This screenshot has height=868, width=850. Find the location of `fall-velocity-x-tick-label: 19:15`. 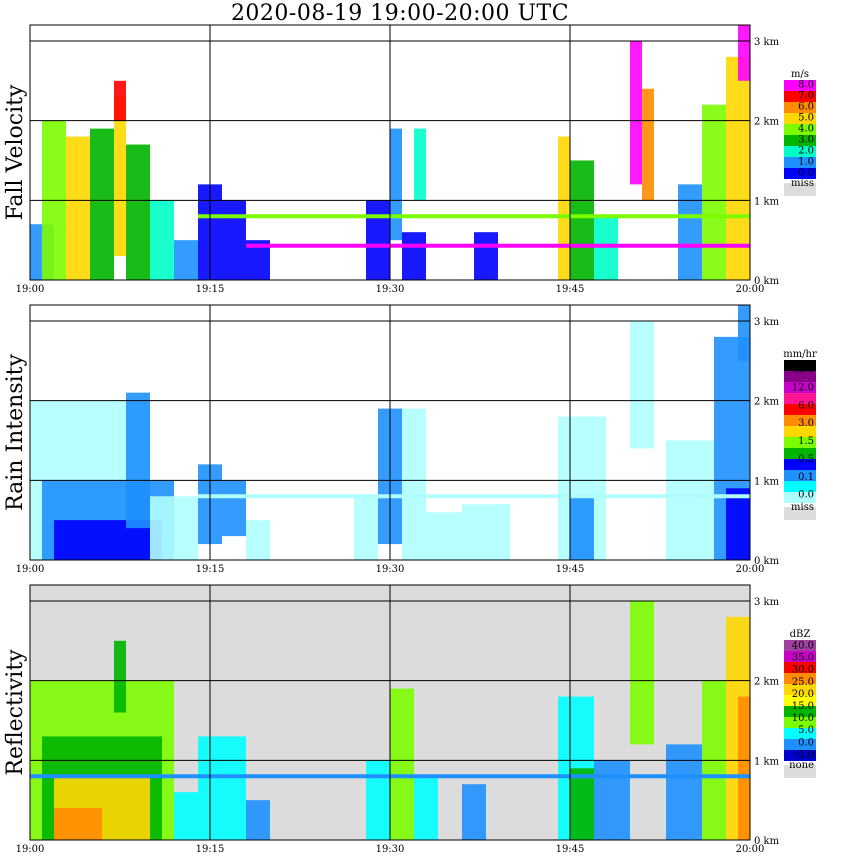

fall-velocity-x-tick-label: 19:15 is located at coordinates (210, 289).